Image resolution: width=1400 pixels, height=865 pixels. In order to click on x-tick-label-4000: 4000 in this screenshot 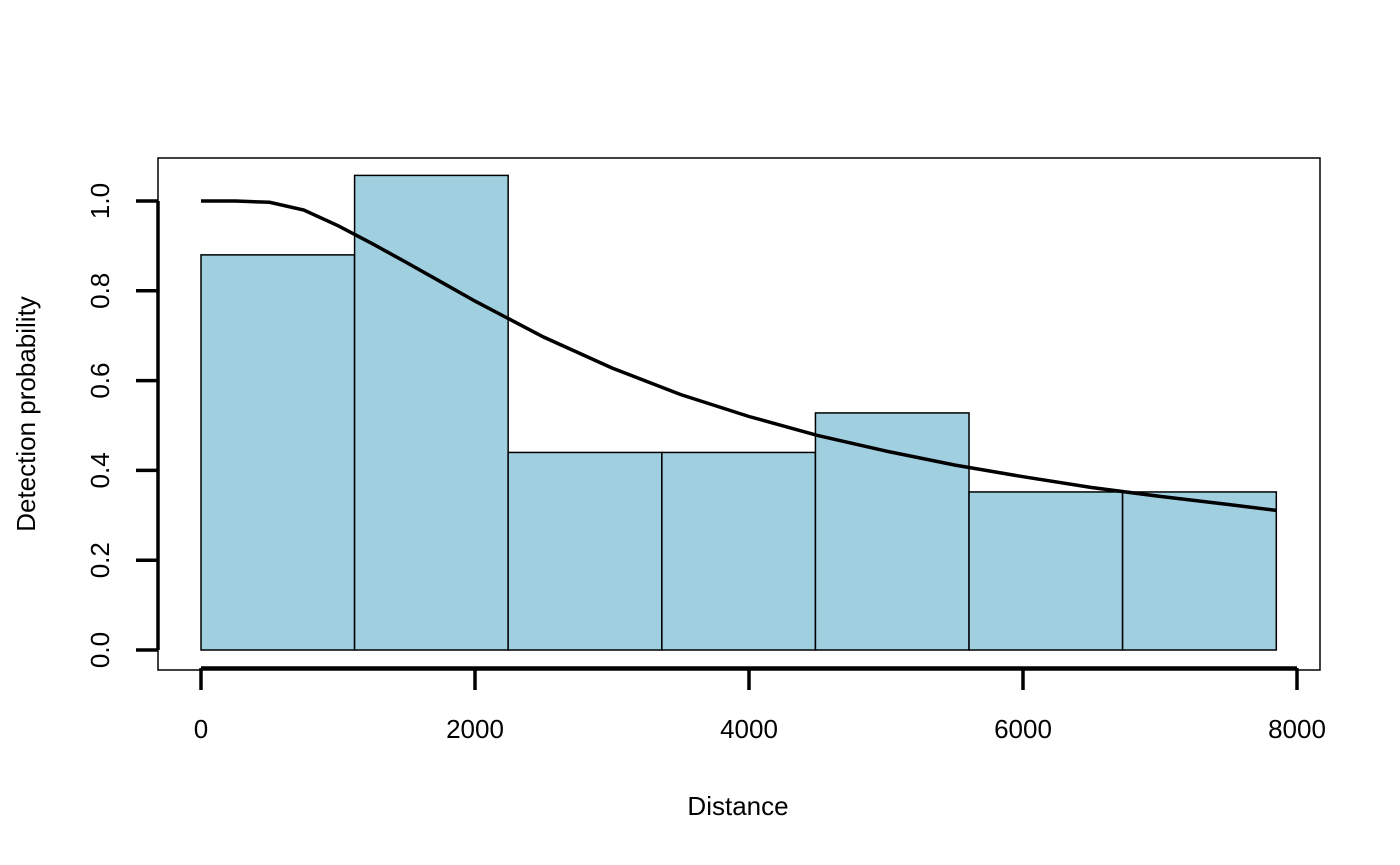, I will do `click(749, 729)`.